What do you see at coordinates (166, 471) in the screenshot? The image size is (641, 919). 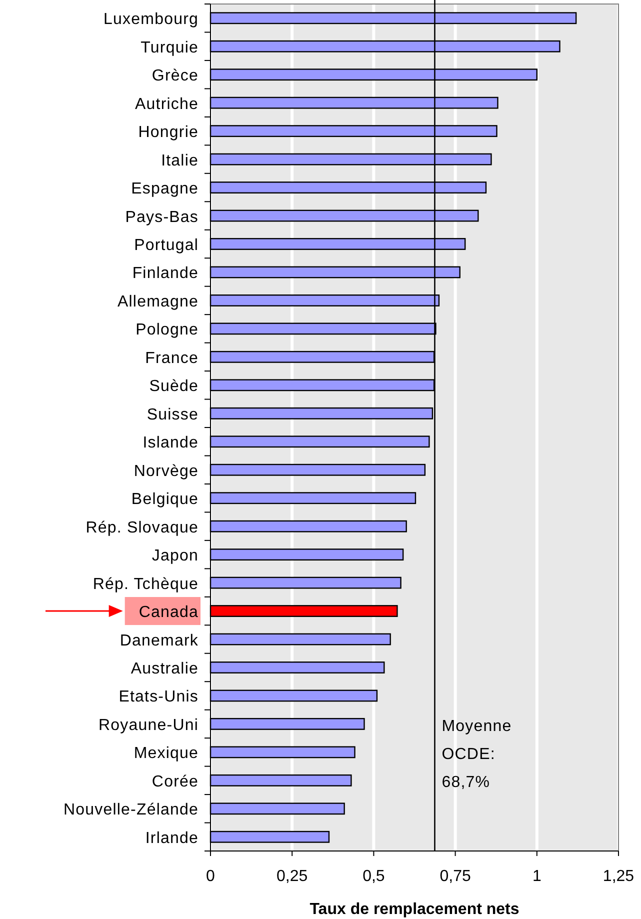 I see `y-tick-label: Norvège` at bounding box center [166, 471].